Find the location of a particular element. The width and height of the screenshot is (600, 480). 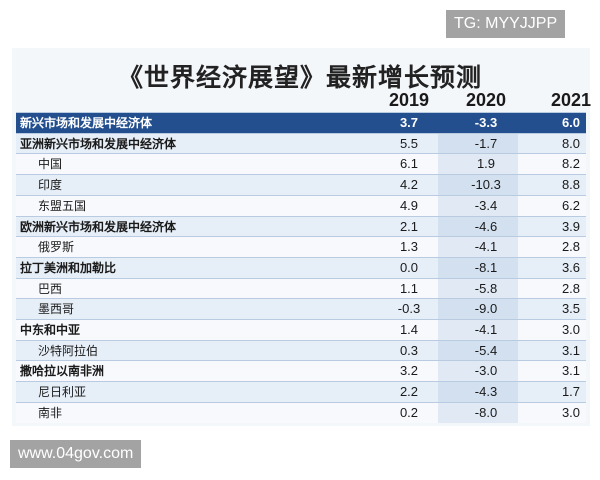

cell-value: -9.0 is located at coordinates (486, 309).